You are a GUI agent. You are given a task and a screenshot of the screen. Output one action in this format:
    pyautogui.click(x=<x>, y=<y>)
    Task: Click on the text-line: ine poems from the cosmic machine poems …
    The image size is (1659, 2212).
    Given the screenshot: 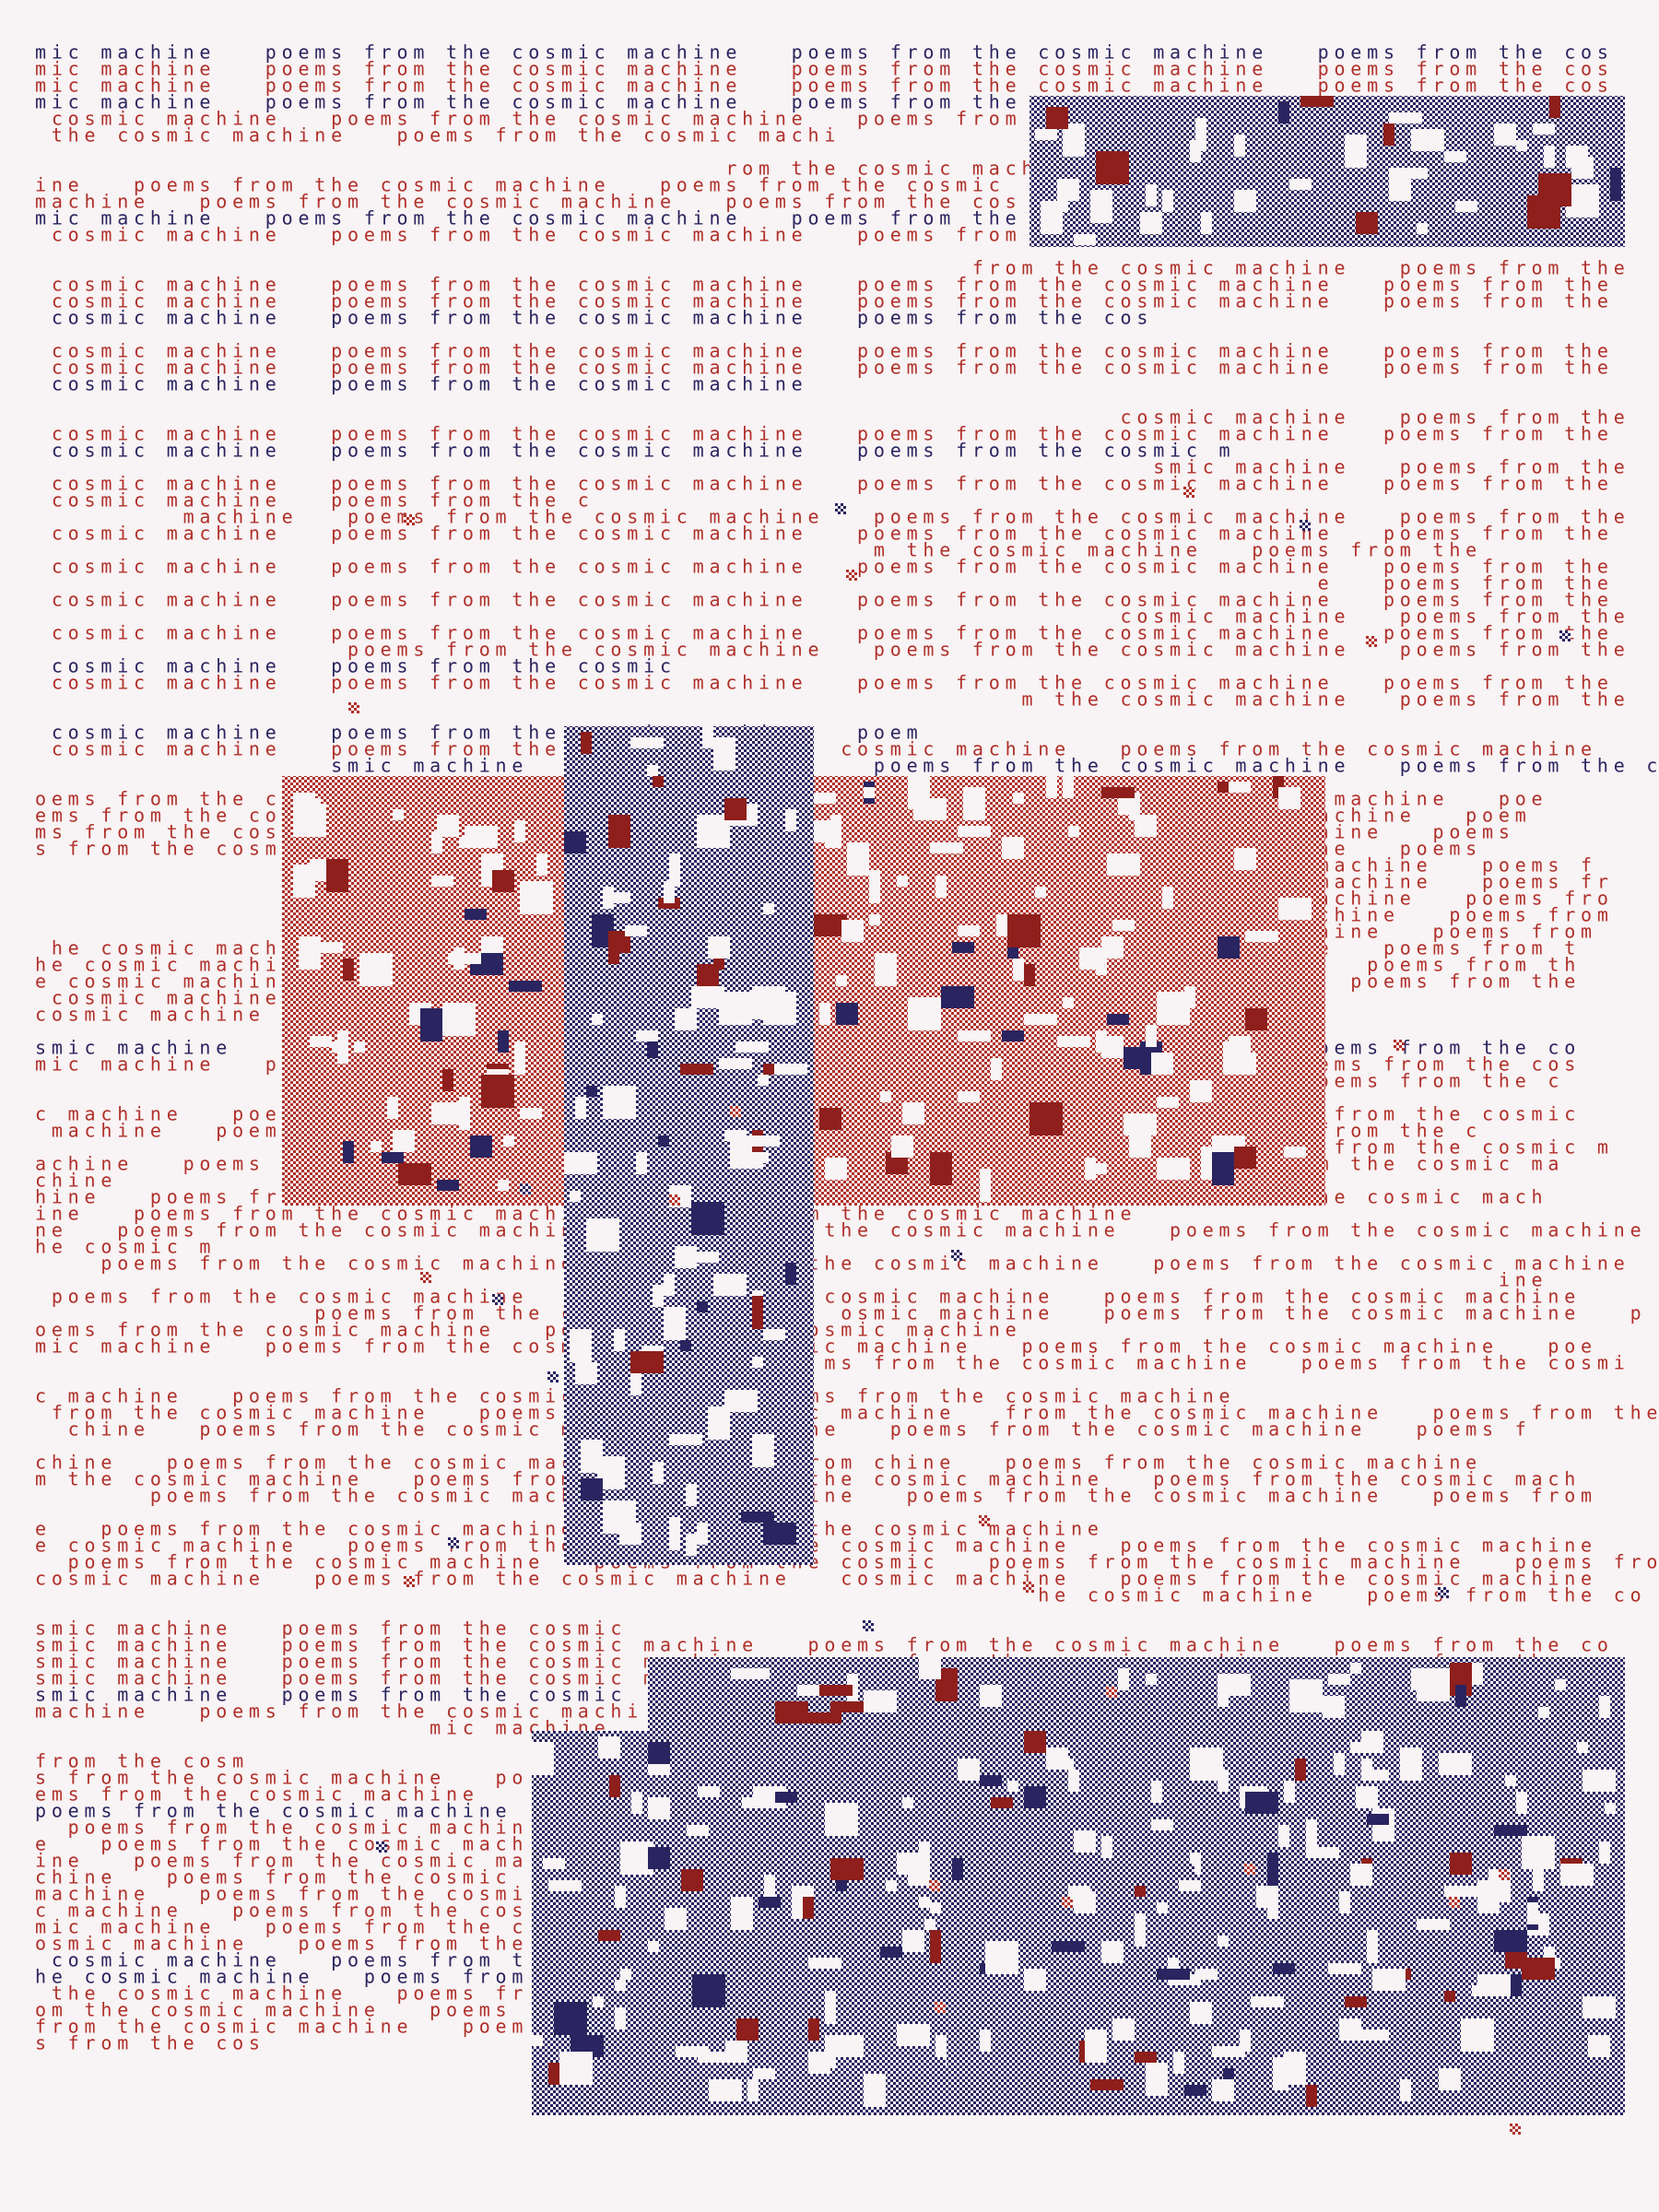 What is the action you would take?
    pyautogui.click(x=520, y=185)
    